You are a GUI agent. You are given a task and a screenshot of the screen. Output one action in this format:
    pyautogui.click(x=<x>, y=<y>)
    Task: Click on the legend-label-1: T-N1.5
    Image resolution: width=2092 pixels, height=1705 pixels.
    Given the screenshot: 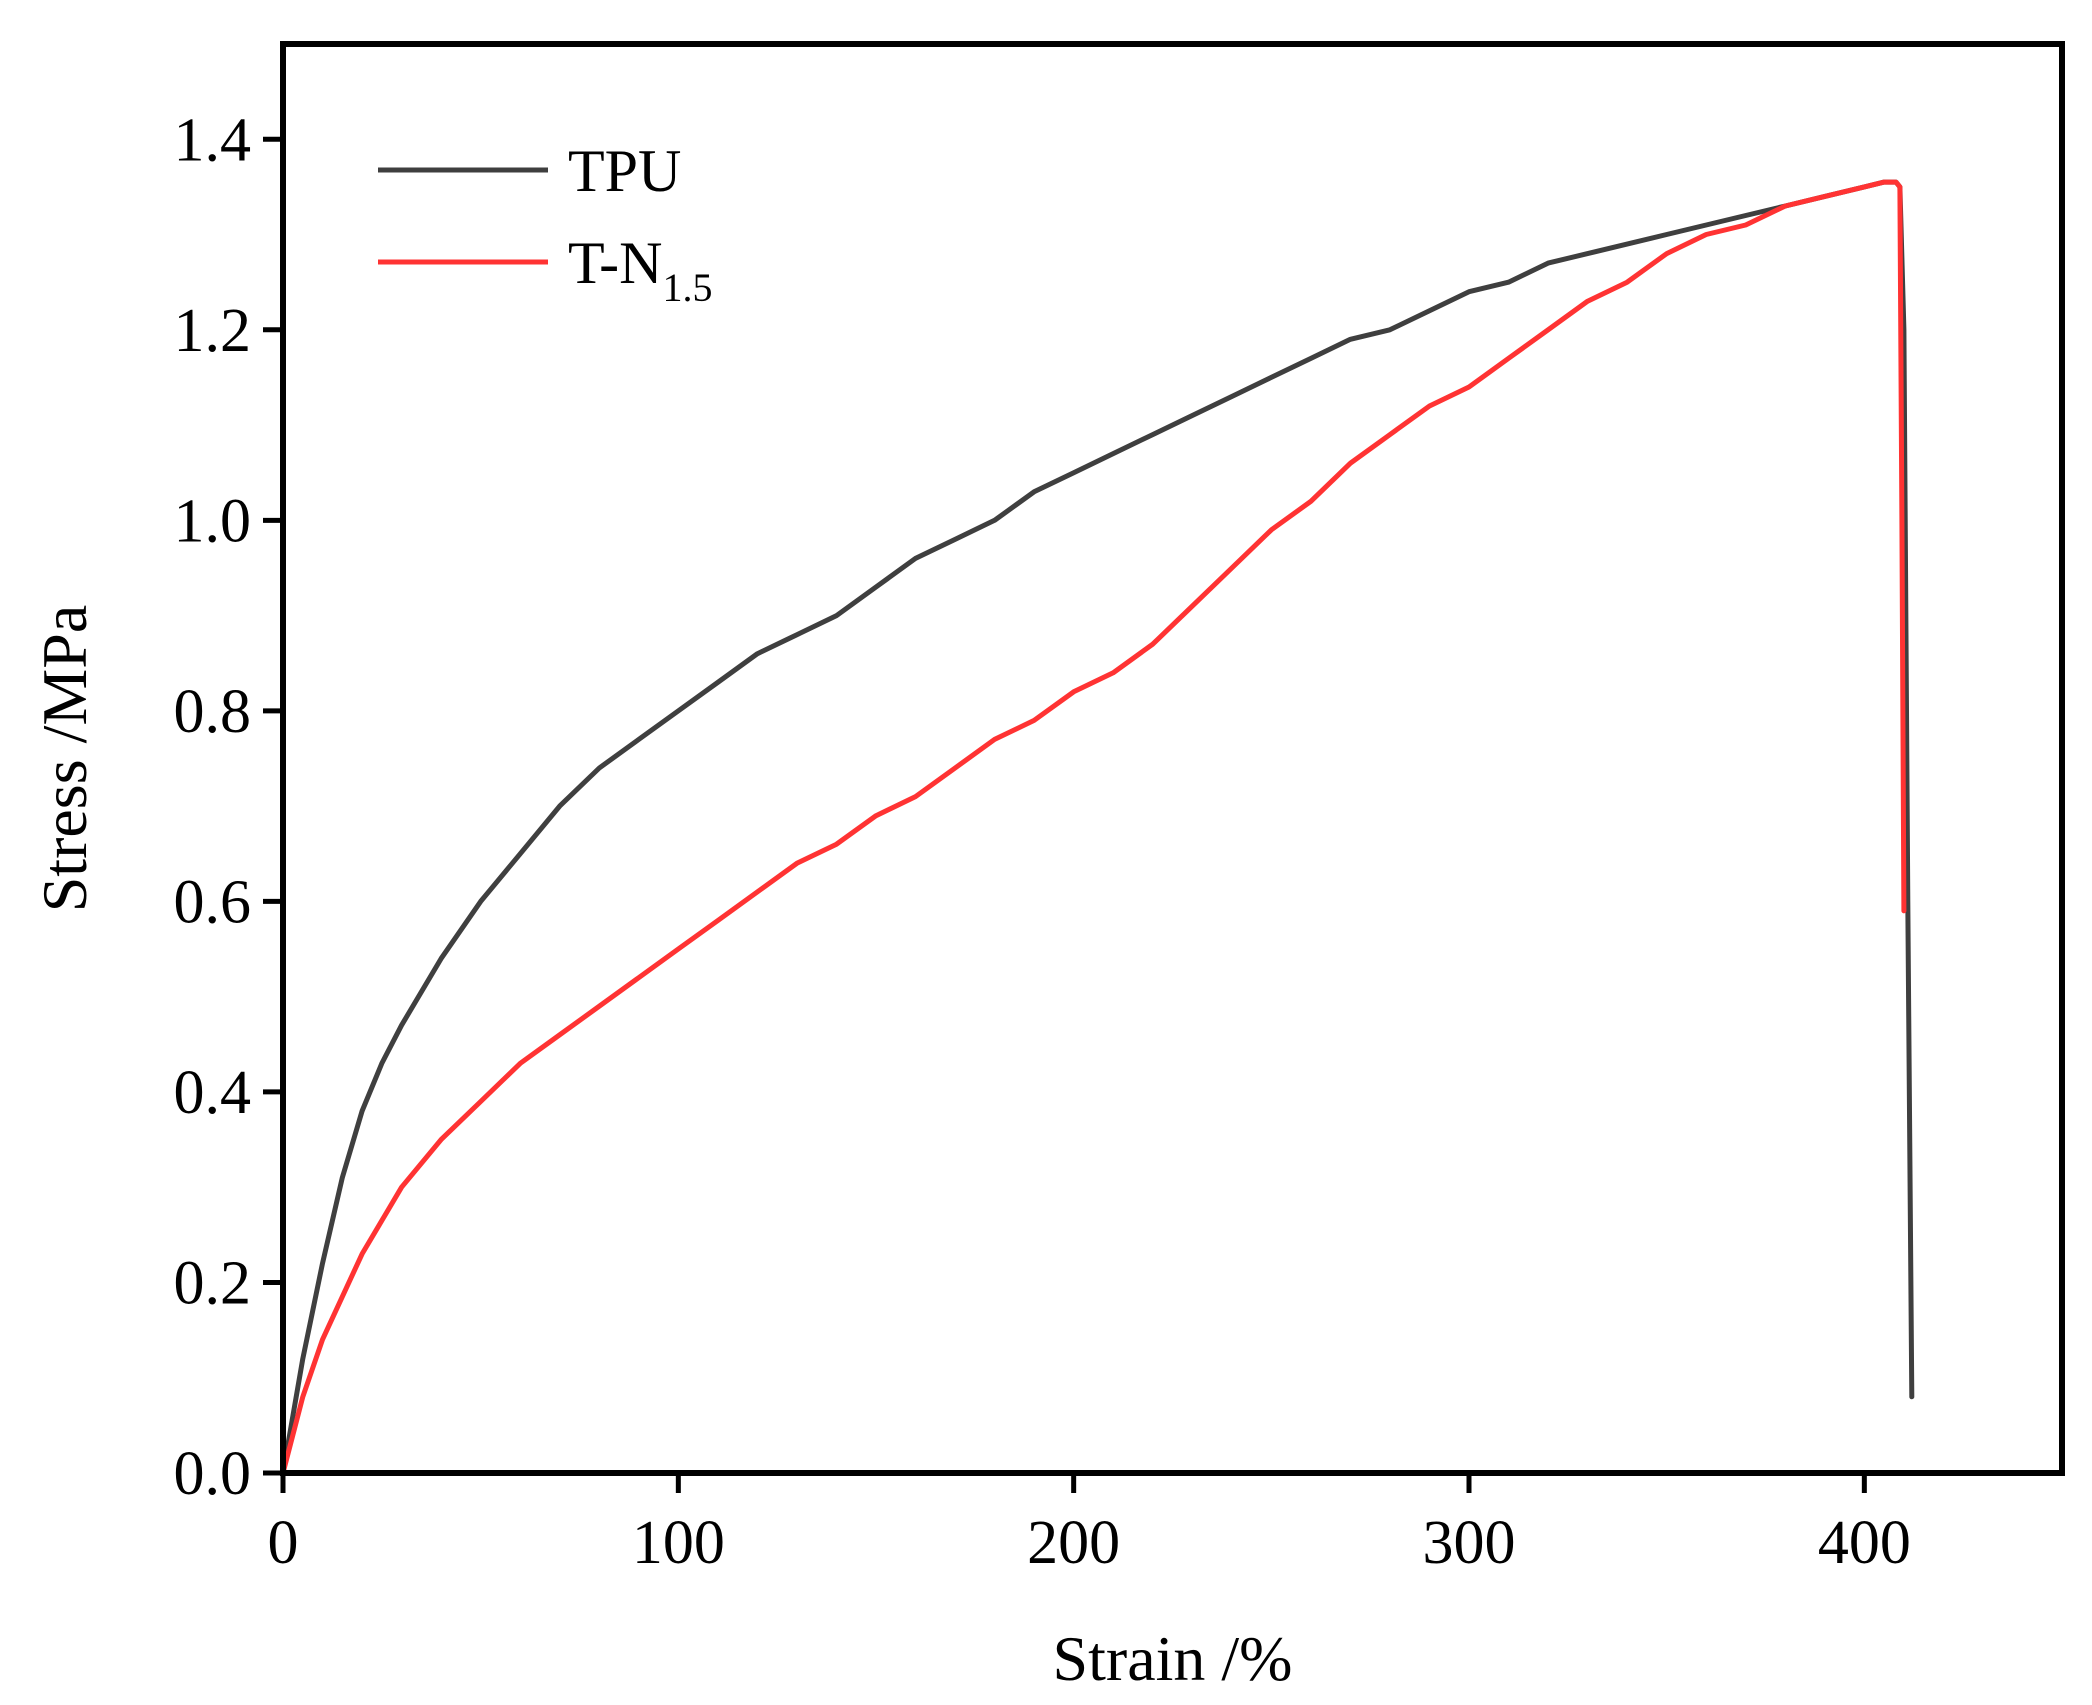 What is the action you would take?
    pyautogui.click(x=640, y=270)
    